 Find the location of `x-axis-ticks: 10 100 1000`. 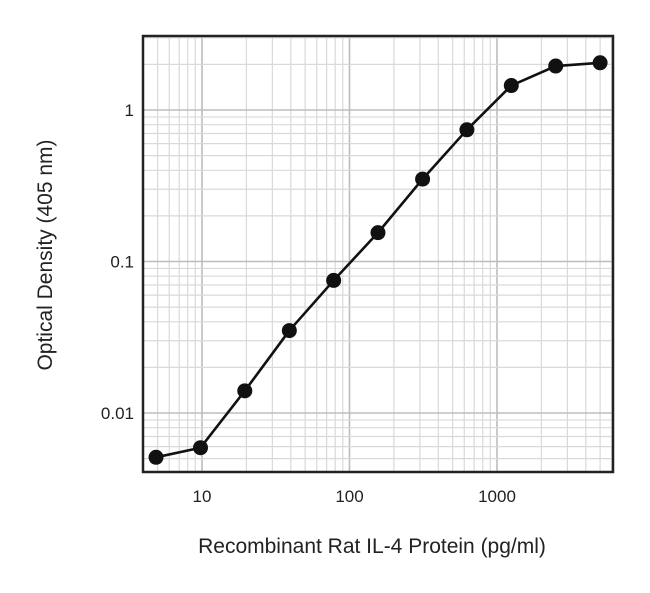

x-axis-ticks: 10 100 1000 is located at coordinates (354, 496).